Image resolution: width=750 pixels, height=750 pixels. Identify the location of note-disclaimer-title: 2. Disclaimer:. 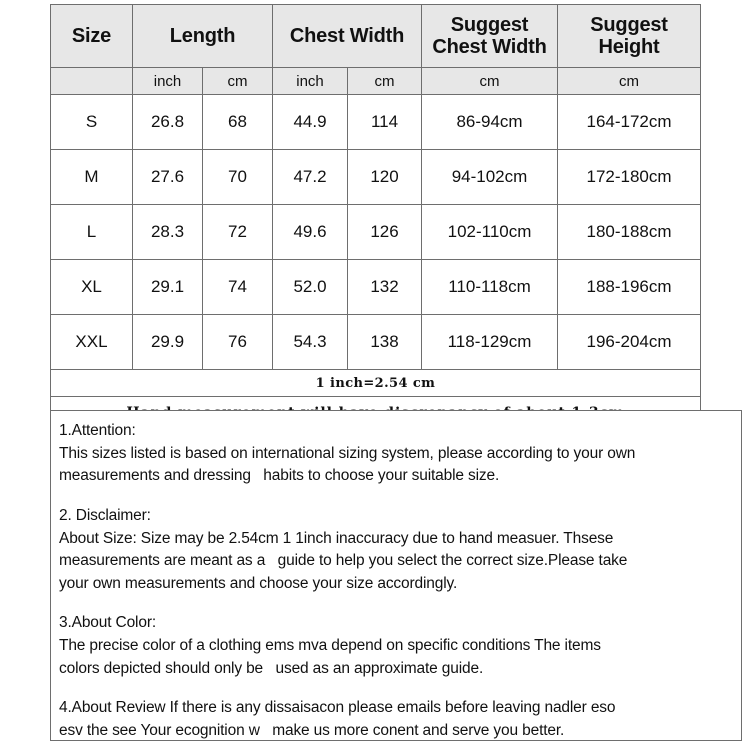
(105, 515).